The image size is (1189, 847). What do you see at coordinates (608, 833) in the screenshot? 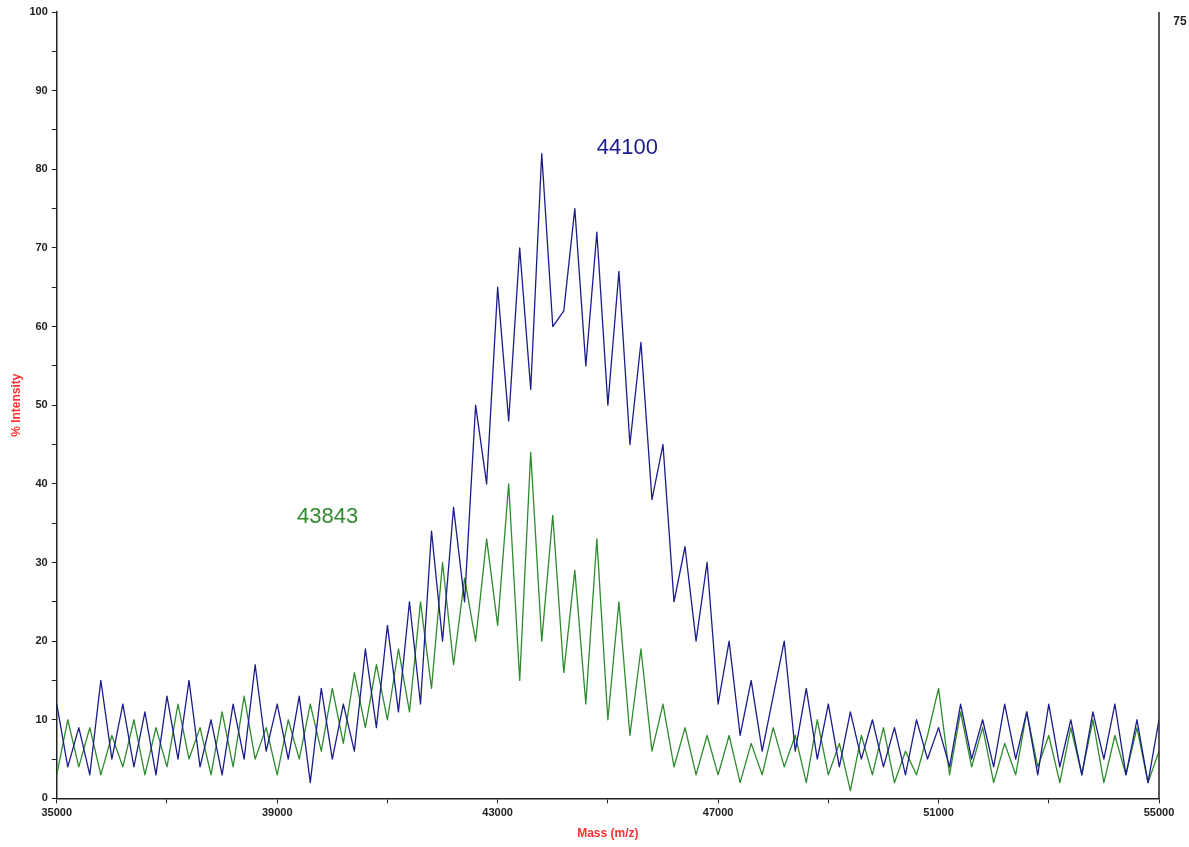
I see `x-axis-title: Mass (m/z)` at bounding box center [608, 833].